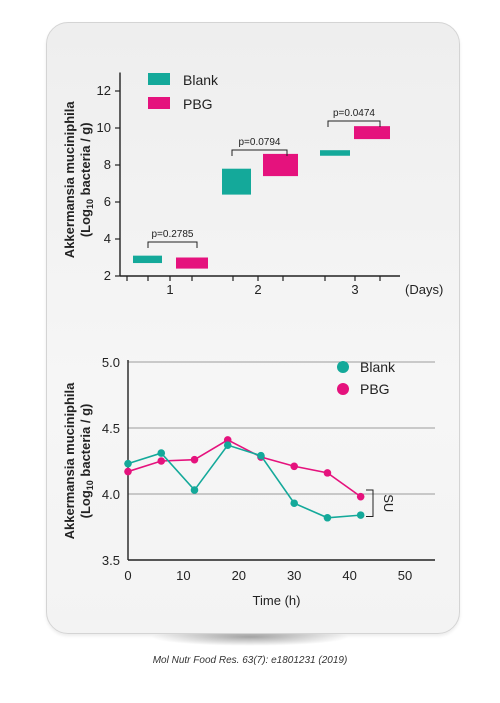  Describe the element at coordinates (277, 600) in the screenshot. I see `chart2-x-label: Time (h)` at that location.